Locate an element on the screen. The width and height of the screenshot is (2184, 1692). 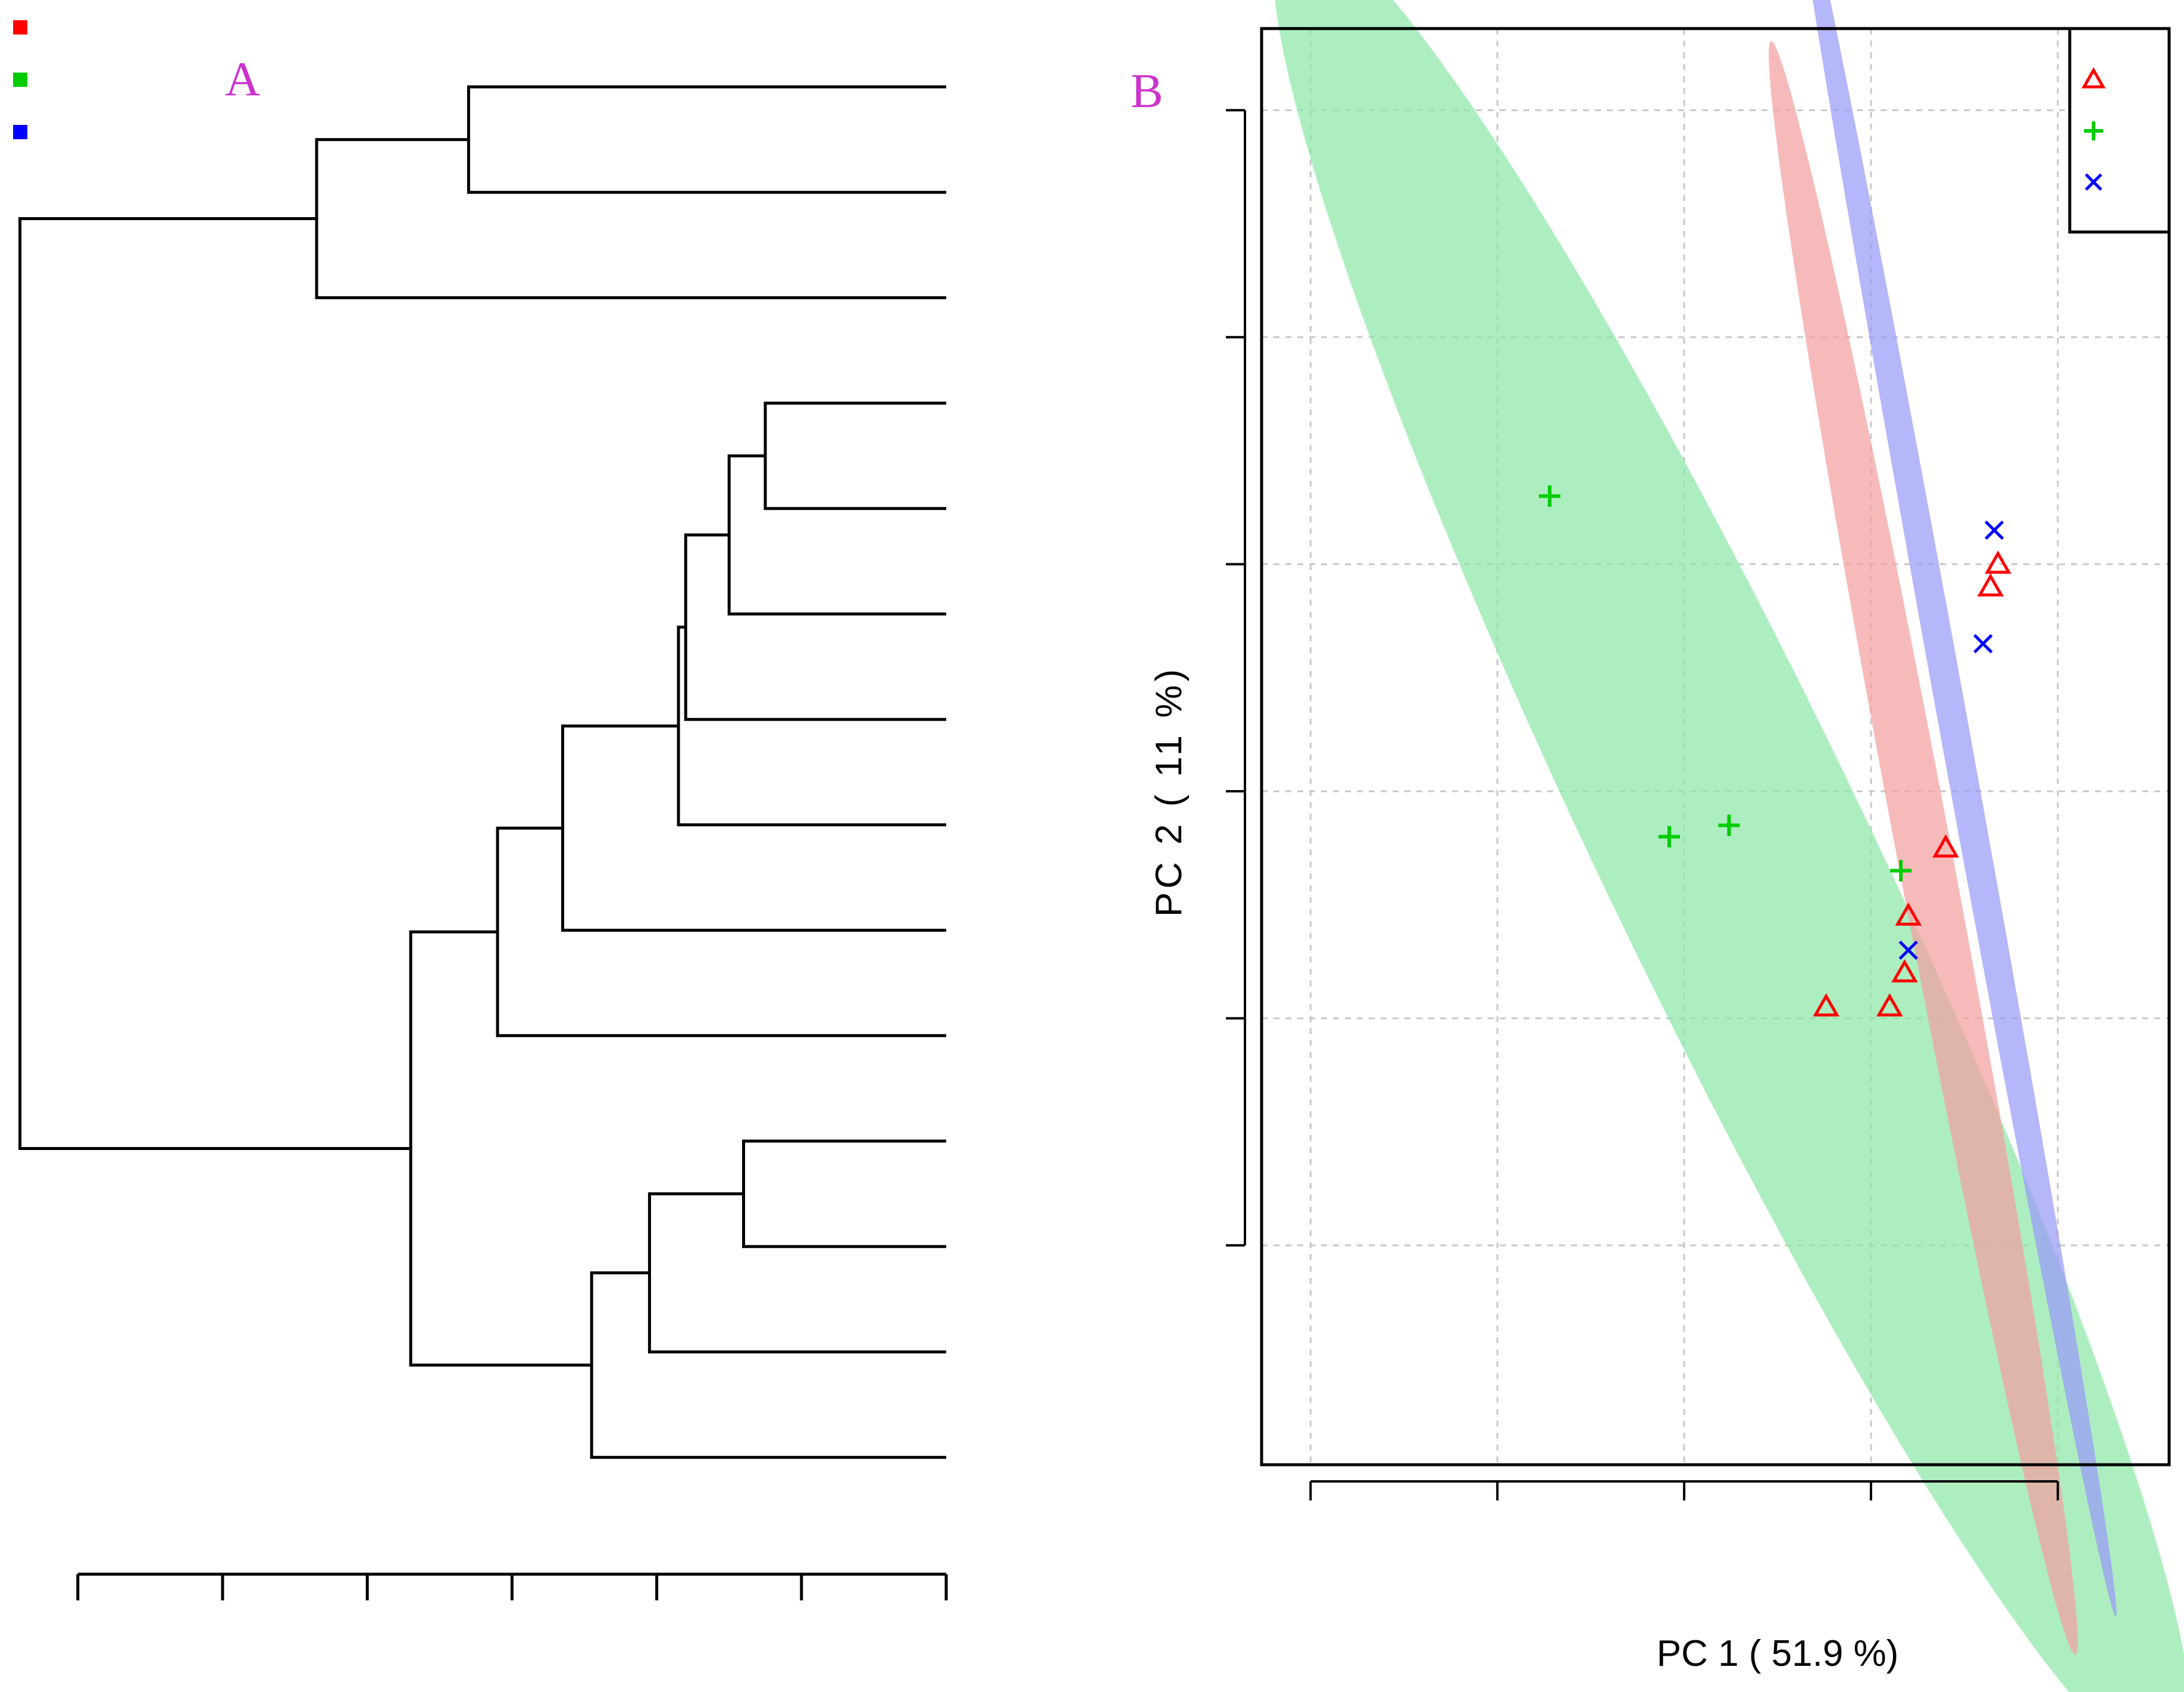
pca-legend-marker-sk is located at coordinates (2093, 182).